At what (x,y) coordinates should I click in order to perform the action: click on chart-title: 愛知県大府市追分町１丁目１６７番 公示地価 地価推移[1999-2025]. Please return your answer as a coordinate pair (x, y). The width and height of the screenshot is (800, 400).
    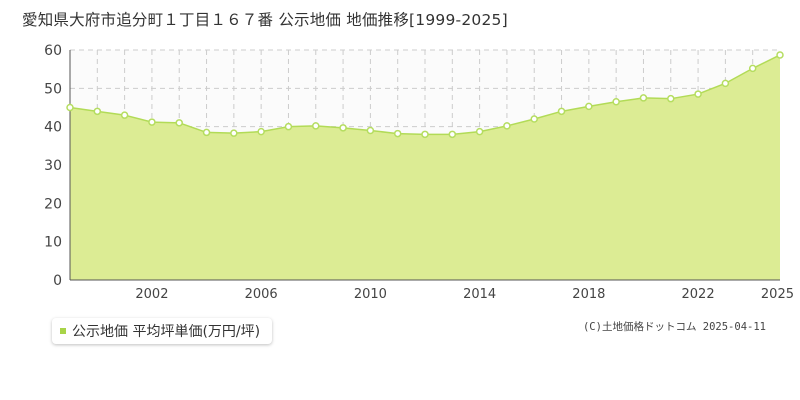
    Looking at the image, I should click on (265, 20).